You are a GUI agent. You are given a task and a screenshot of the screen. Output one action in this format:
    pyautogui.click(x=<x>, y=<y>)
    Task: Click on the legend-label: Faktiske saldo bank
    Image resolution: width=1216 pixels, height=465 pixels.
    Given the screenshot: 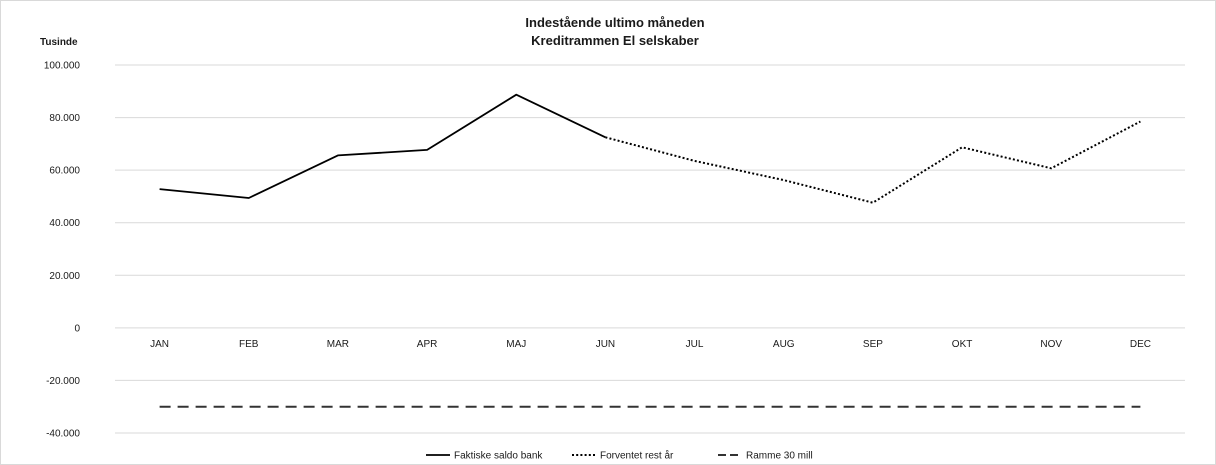 What is the action you would take?
    pyautogui.click(x=498, y=456)
    